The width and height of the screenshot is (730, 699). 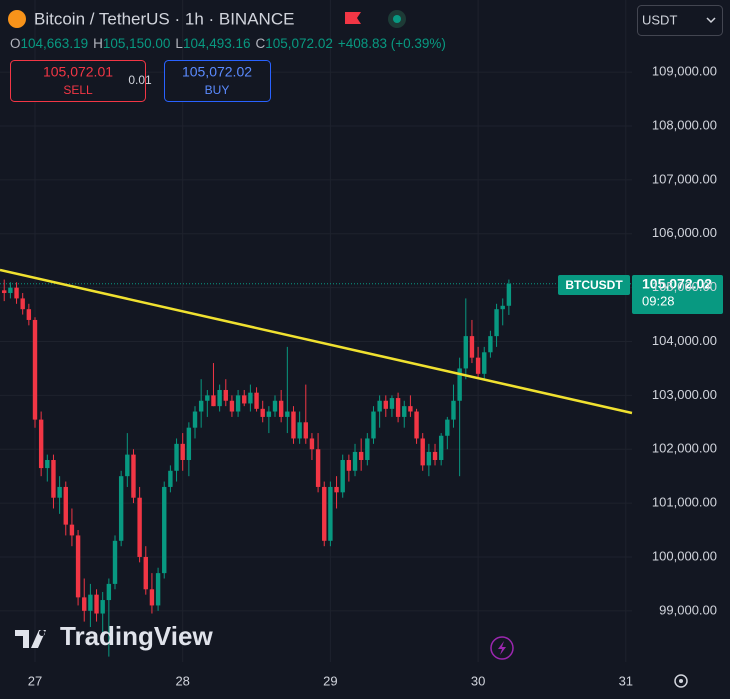 What do you see at coordinates (35, 680) in the screenshot?
I see `x-tick-label: 27` at bounding box center [35, 680].